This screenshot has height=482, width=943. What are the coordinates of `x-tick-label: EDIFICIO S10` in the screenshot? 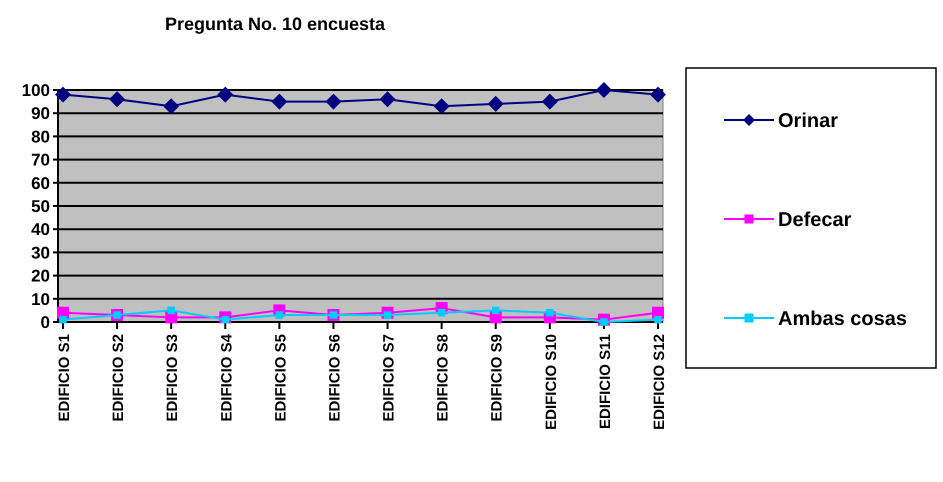 It's located at (551, 382).